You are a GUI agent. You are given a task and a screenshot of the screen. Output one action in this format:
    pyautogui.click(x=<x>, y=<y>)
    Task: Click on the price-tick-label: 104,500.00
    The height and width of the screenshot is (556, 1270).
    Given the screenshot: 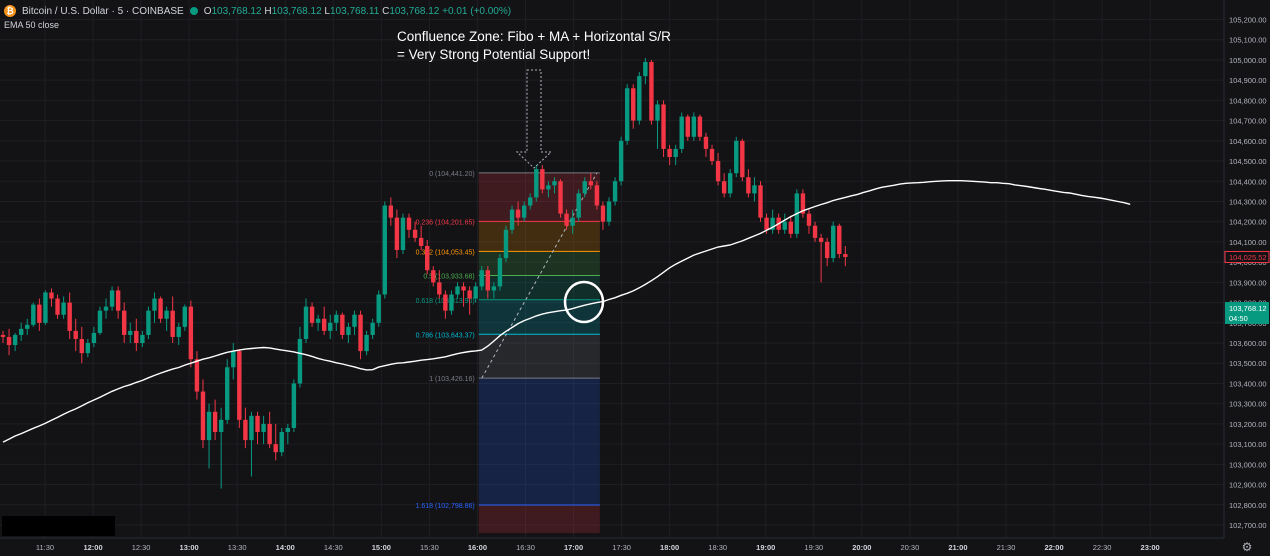 What is the action you would take?
    pyautogui.click(x=1248, y=161)
    